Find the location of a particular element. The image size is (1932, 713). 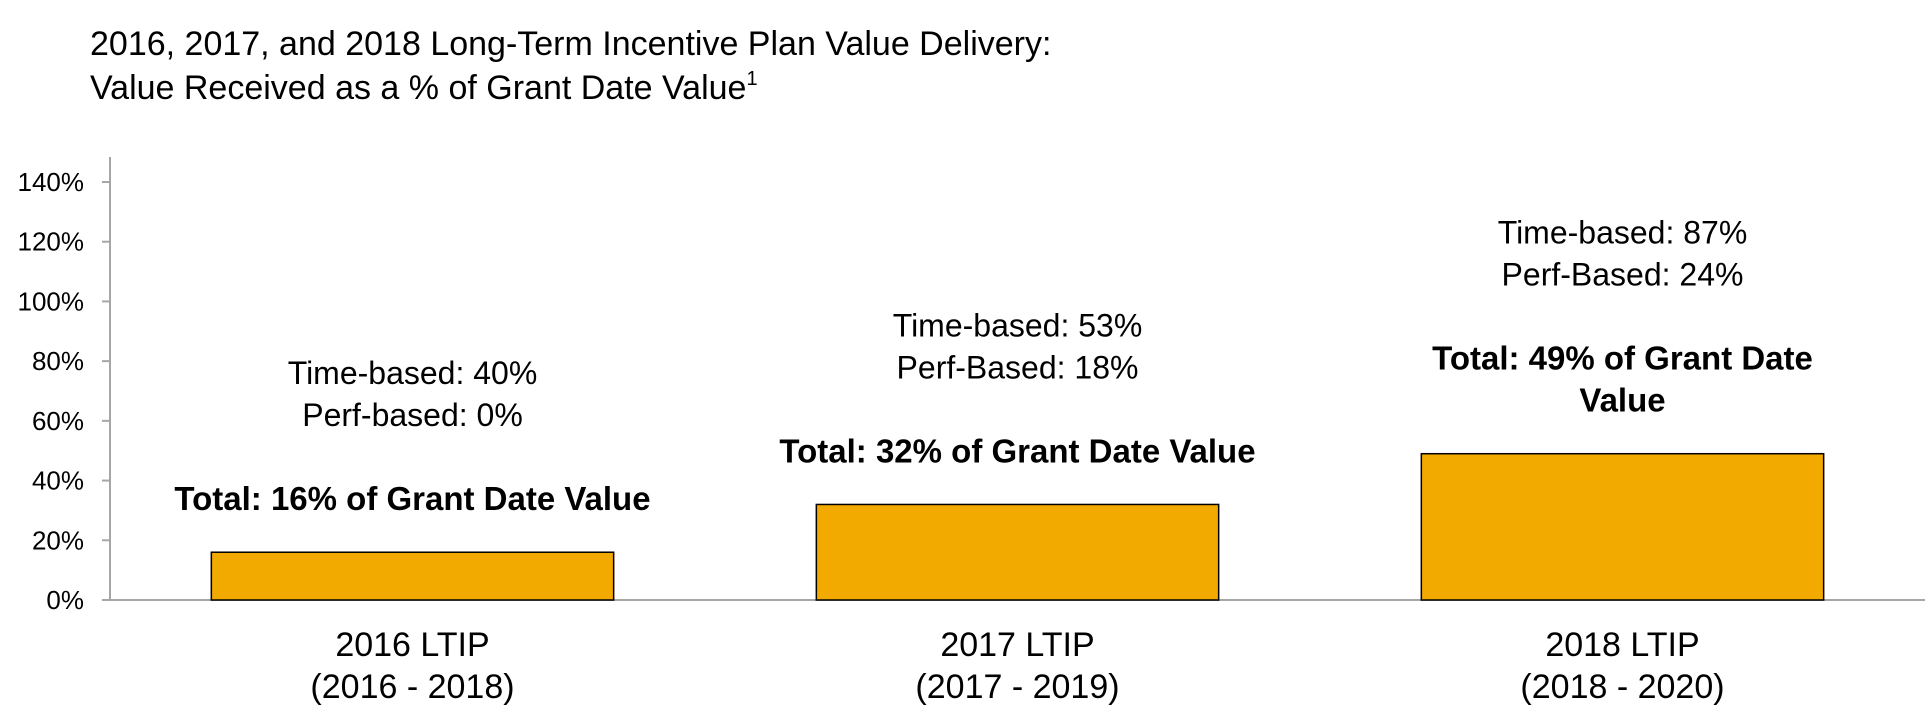

perf-based-label: Perf-Based: 18% is located at coordinates (1018, 367).